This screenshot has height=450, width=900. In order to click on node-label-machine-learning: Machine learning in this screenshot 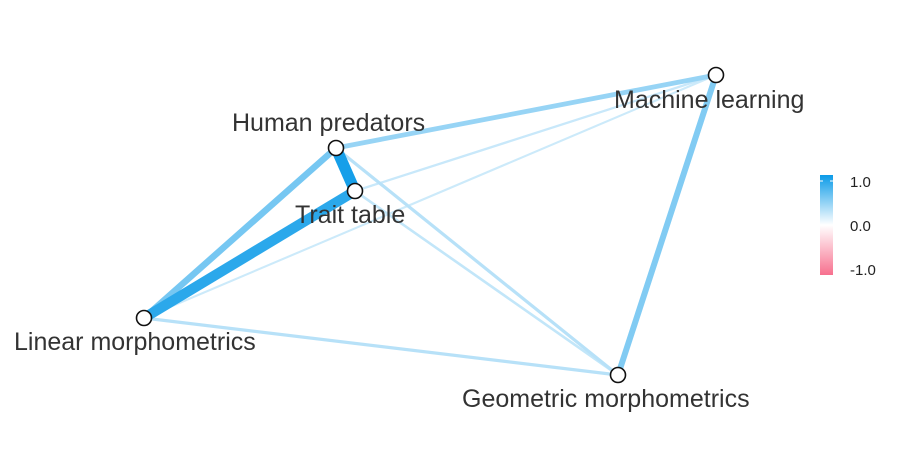, I will do `click(709, 100)`.